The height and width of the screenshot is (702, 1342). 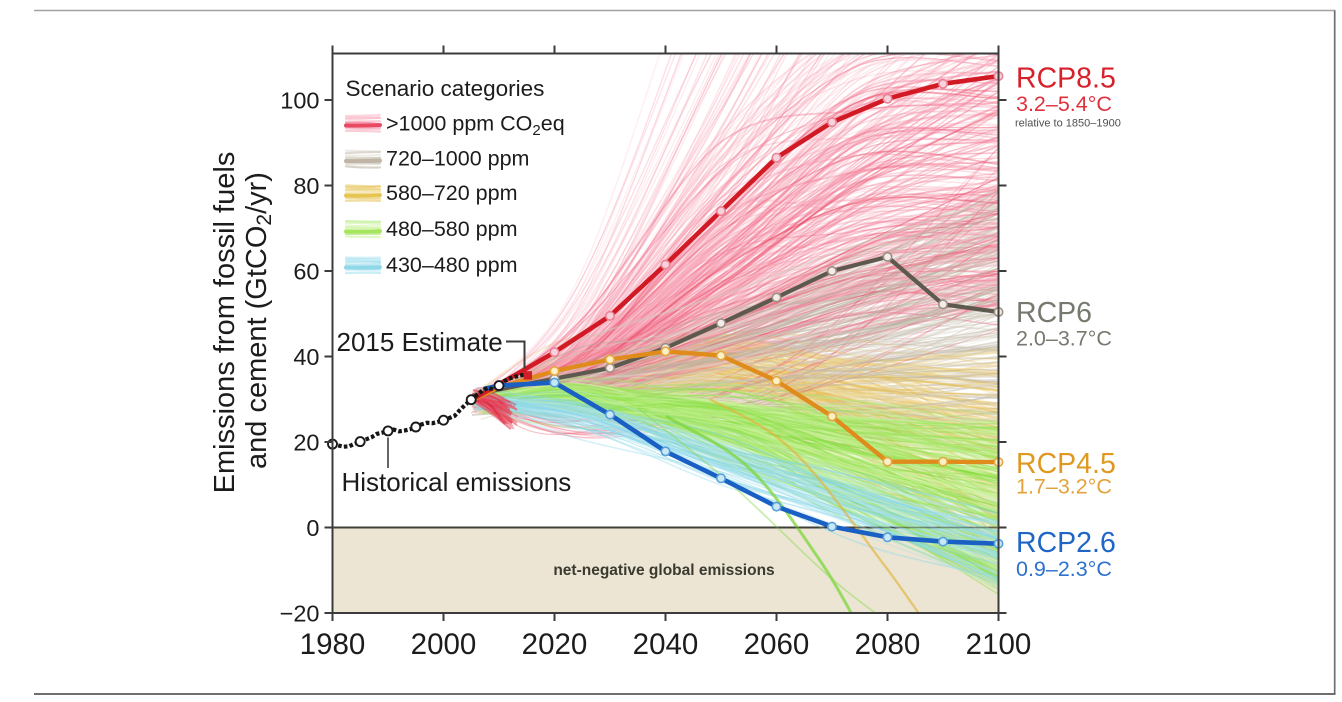 I want to click on svg-text: RCP8.5, so click(x=1066, y=79).